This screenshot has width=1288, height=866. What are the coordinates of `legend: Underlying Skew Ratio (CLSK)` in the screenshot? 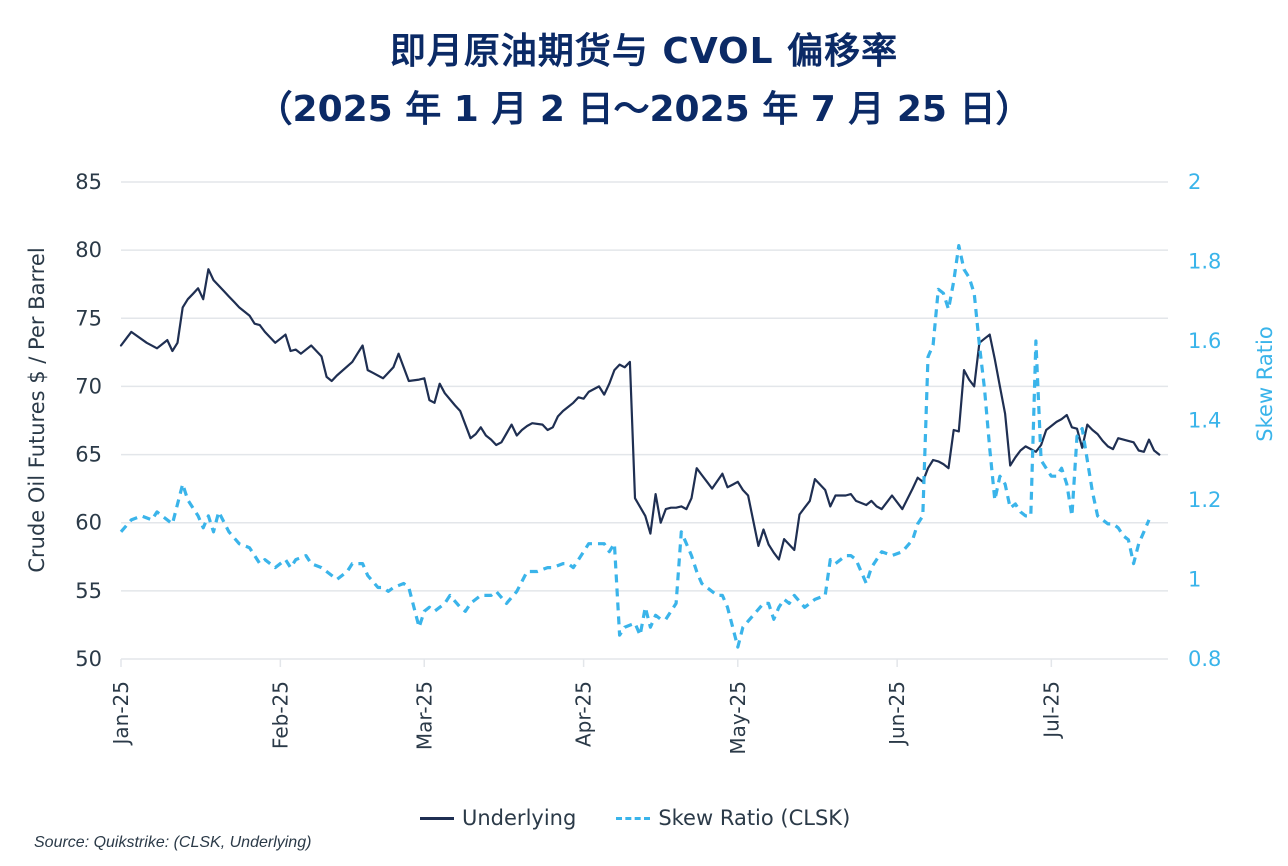 It's located at (635, 818).